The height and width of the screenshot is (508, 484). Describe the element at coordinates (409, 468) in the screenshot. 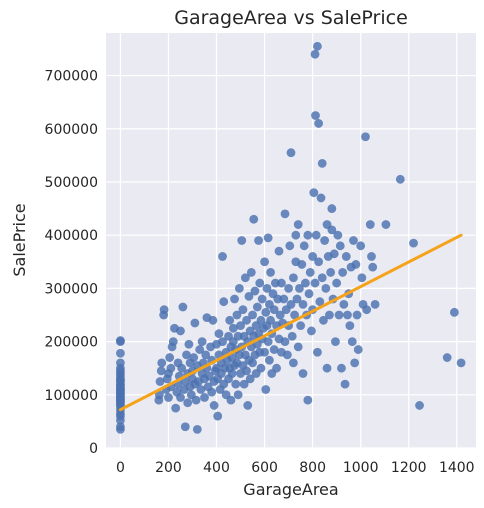

I see `x-tick-label: 1200` at that location.